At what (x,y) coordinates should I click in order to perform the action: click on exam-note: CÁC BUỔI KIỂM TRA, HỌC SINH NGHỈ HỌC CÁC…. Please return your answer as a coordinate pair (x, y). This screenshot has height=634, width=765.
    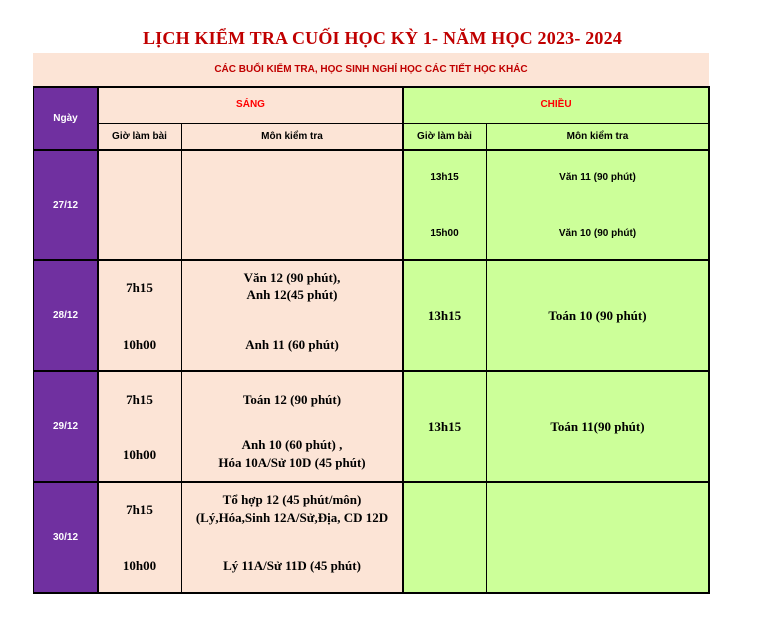
    Looking at the image, I should click on (371, 69).